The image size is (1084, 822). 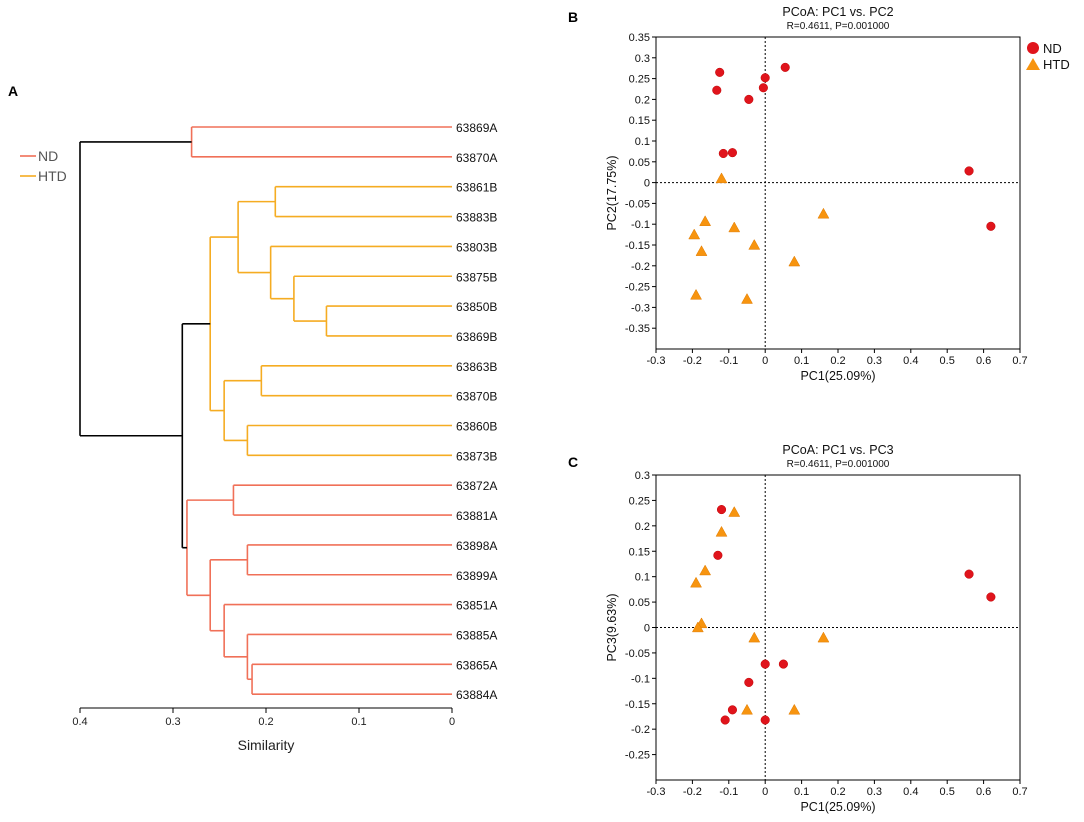 I want to click on leaf-label: 63803B, so click(x=476, y=247).